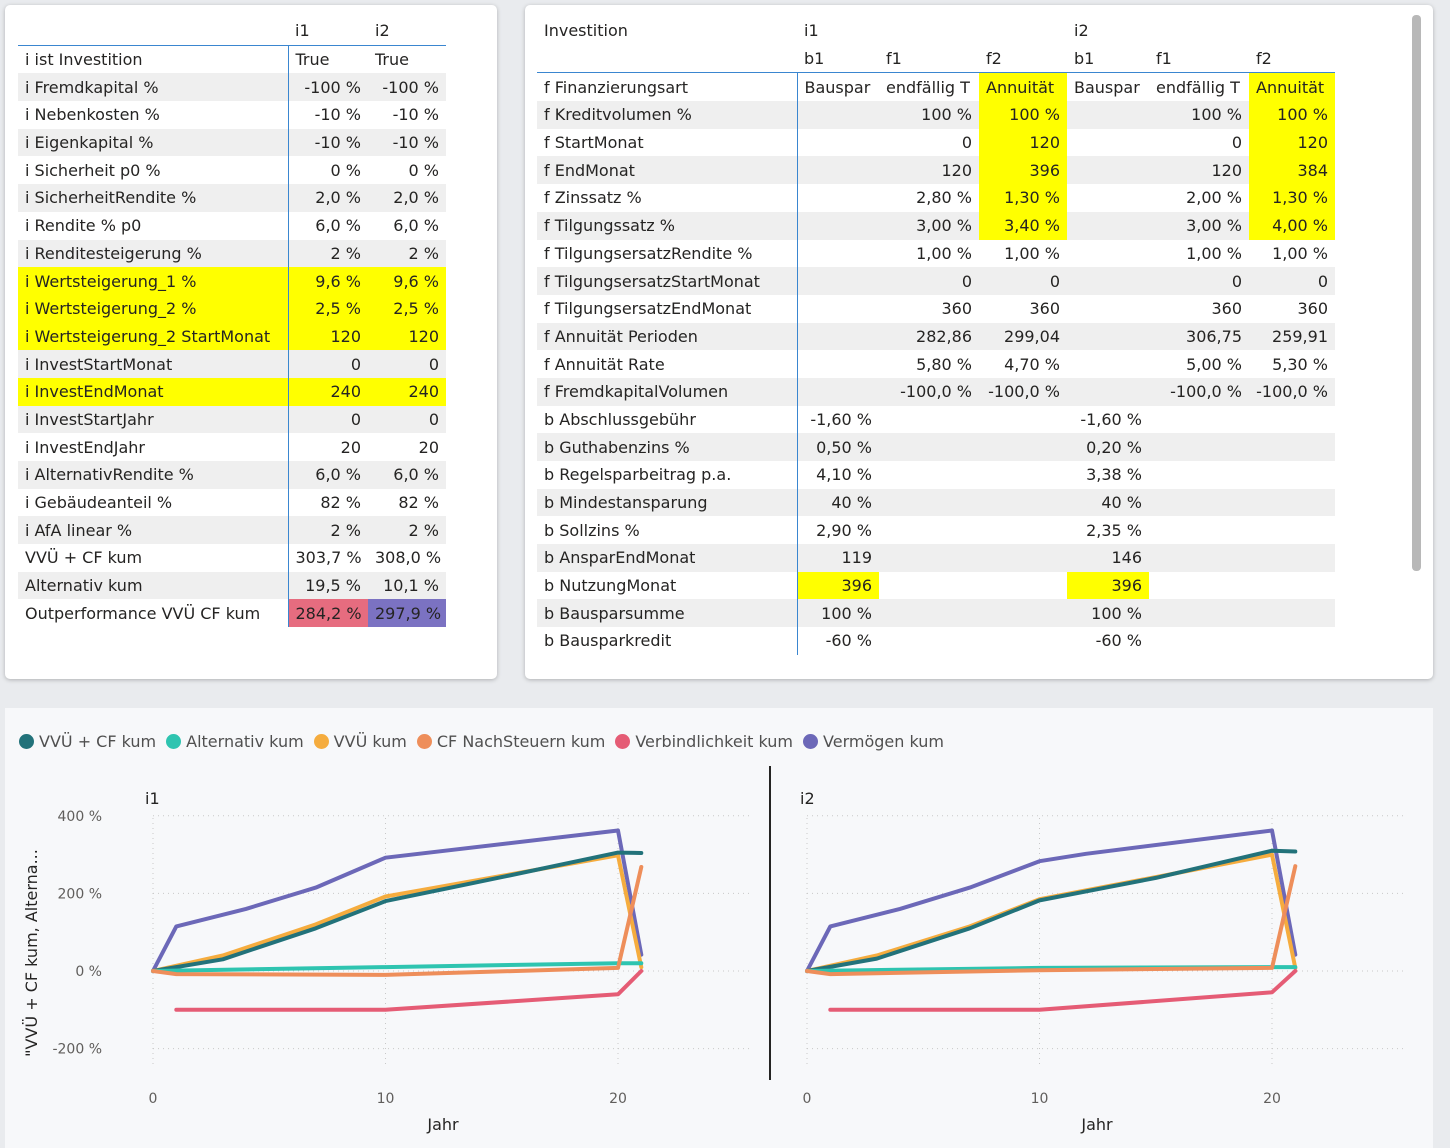 Image resolution: width=1450 pixels, height=1148 pixels. I want to click on row-label: VVÜ + CF kum, so click(153, 558).